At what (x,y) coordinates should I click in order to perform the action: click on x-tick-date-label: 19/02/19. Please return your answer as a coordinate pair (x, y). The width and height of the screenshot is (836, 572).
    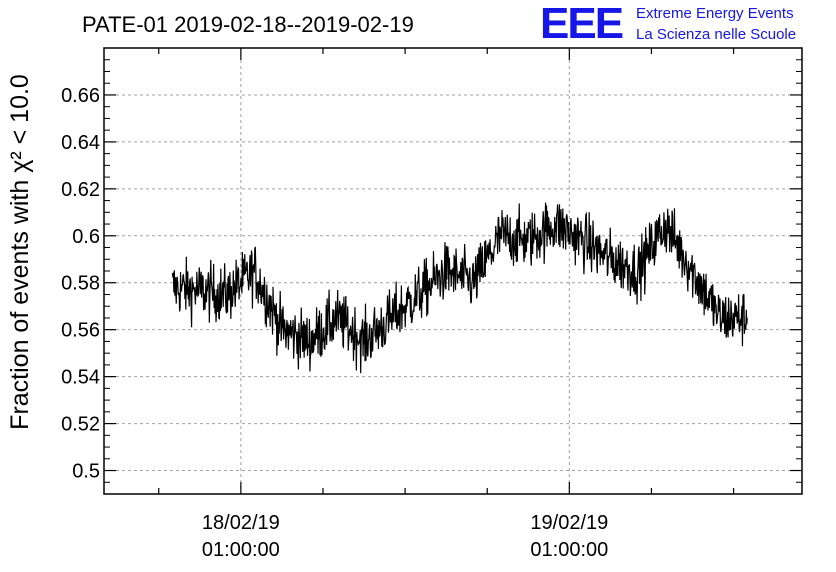
    Looking at the image, I should click on (569, 523).